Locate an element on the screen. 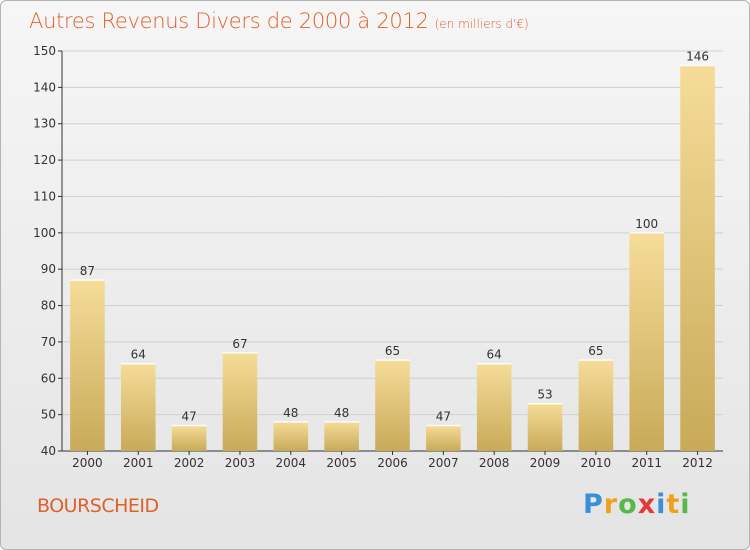 This screenshot has height=550, width=750. logo-letter: x is located at coordinates (647, 504).